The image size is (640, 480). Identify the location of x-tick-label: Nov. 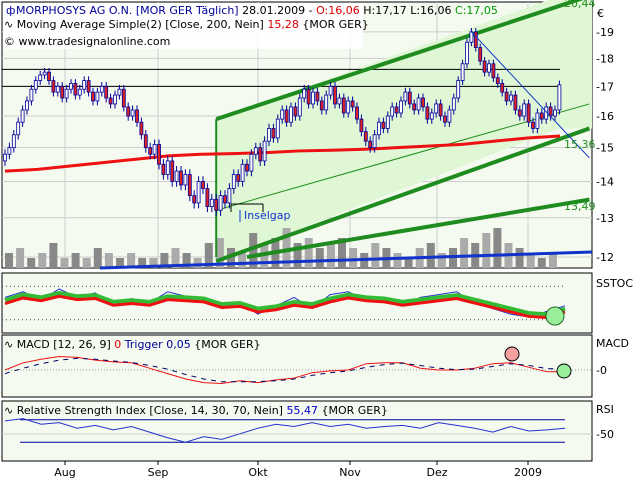
(350, 472).